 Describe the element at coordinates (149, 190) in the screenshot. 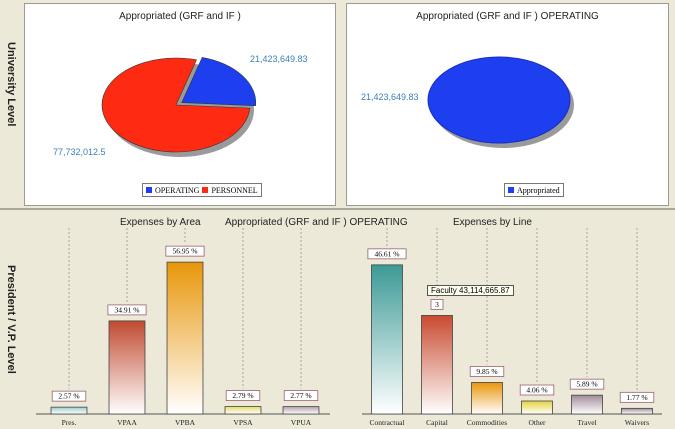

I see `operating-swatch` at that location.